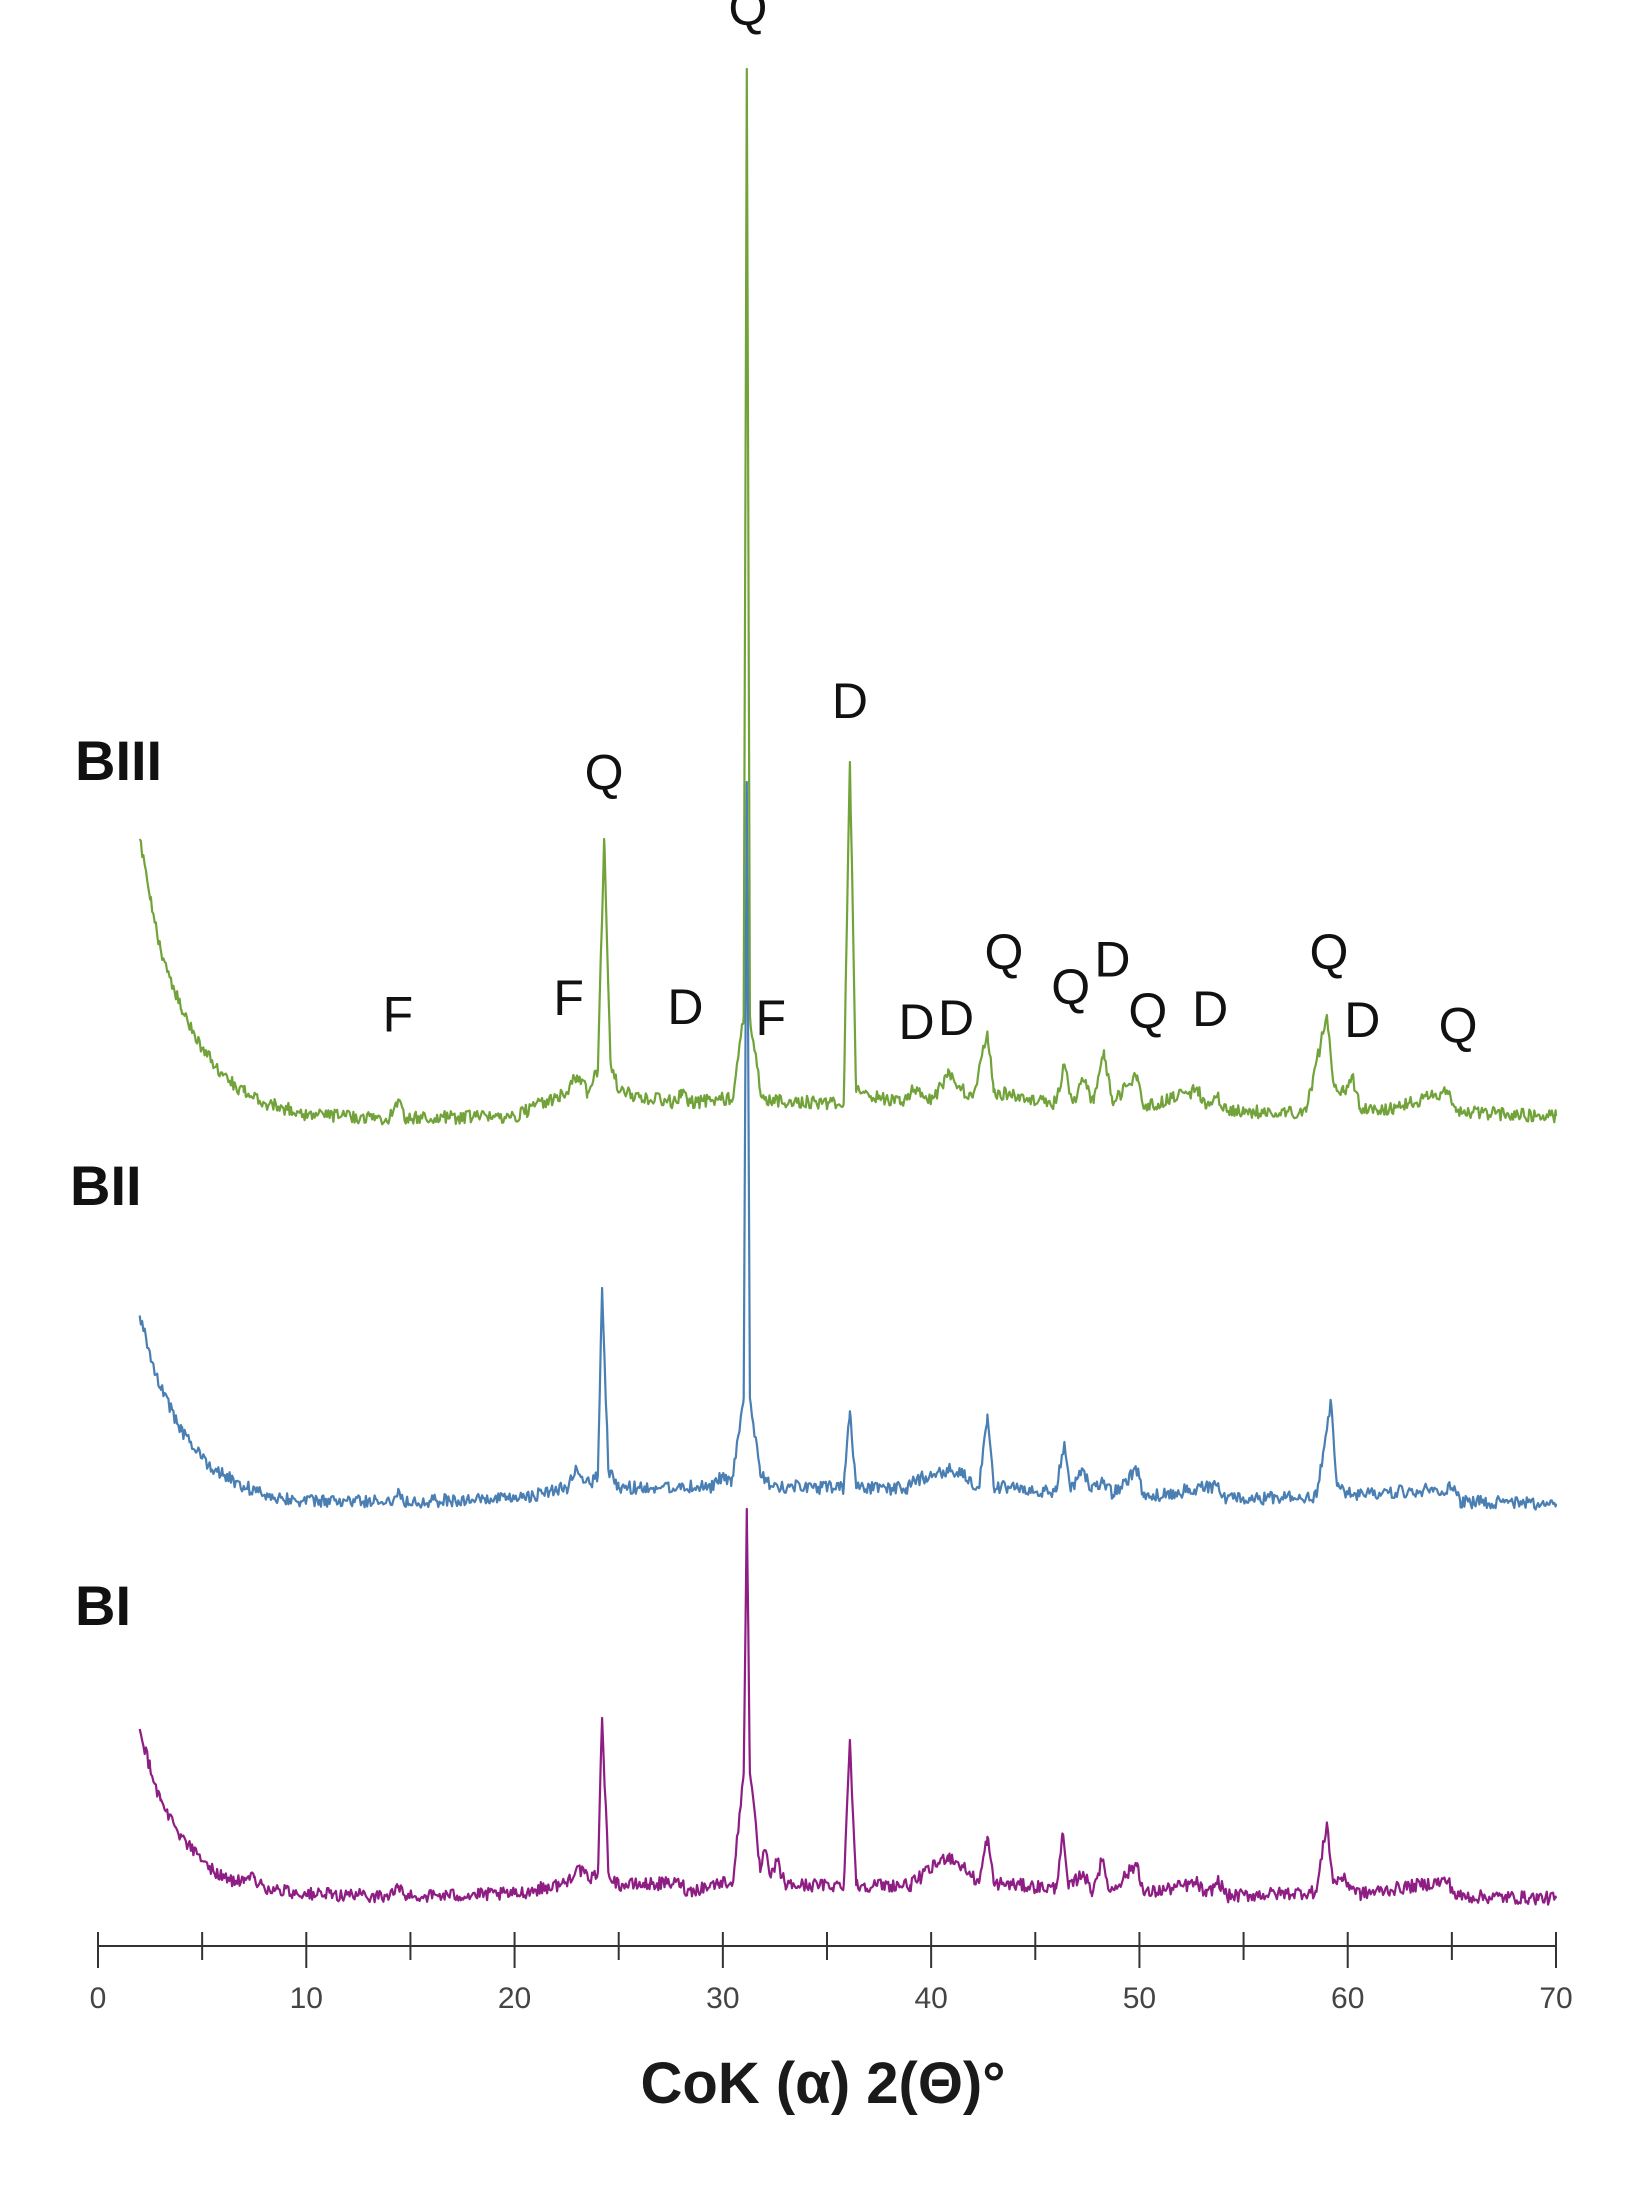 This screenshot has width=1646, height=2190. What do you see at coordinates (1555, 1998) in the screenshot?
I see `x-tick-label-70: 70` at bounding box center [1555, 1998].